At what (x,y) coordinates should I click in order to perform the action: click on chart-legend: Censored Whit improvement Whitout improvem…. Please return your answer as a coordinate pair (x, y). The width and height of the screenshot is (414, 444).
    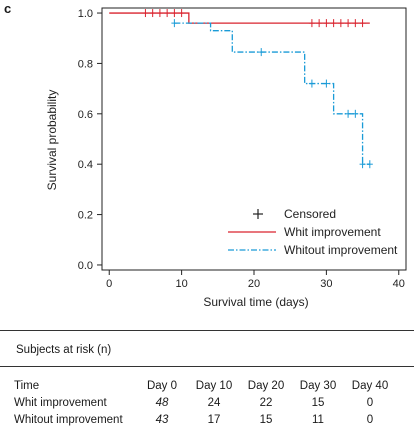
    Looking at the image, I should click on (313, 232).